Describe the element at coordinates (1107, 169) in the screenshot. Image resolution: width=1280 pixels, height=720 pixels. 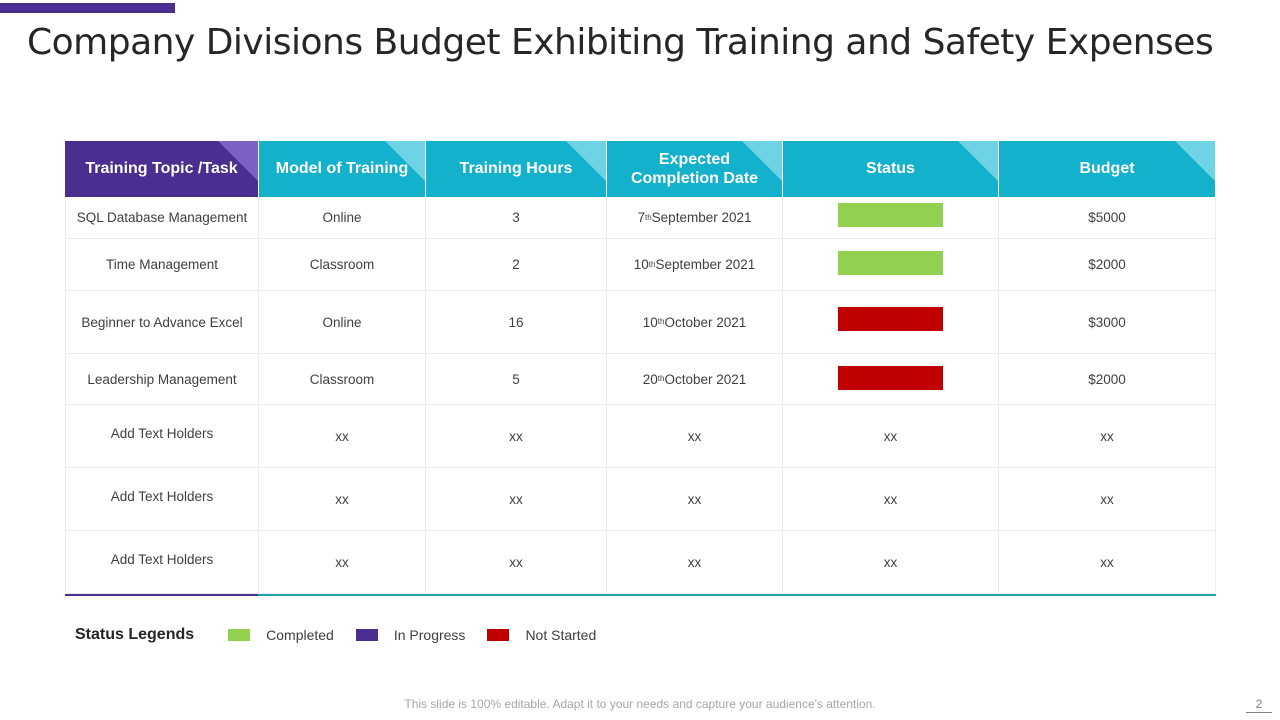
I see `header-budget: Budget` at that location.